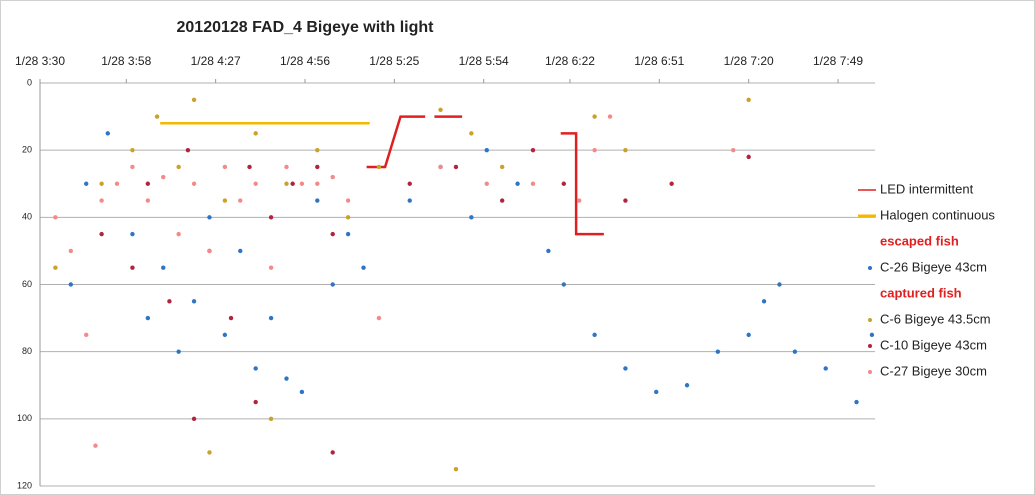 This screenshot has width=1035, height=495. I want to click on x-tick-label: 1/28 5:25, so click(394, 61).